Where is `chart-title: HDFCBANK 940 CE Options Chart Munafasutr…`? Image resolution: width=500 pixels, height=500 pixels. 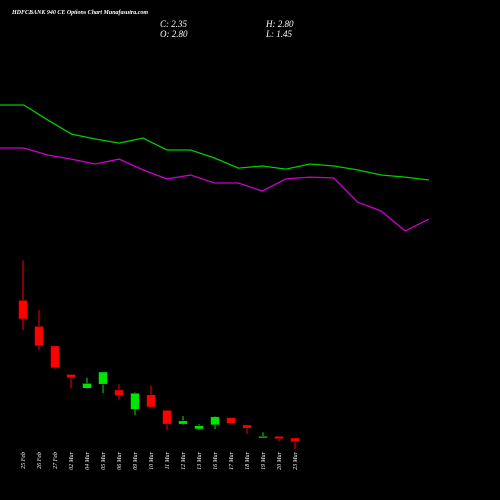
chart-title: HDFCBANK 940 CE Options Chart Munafasutr… is located at coordinates (79, 13).